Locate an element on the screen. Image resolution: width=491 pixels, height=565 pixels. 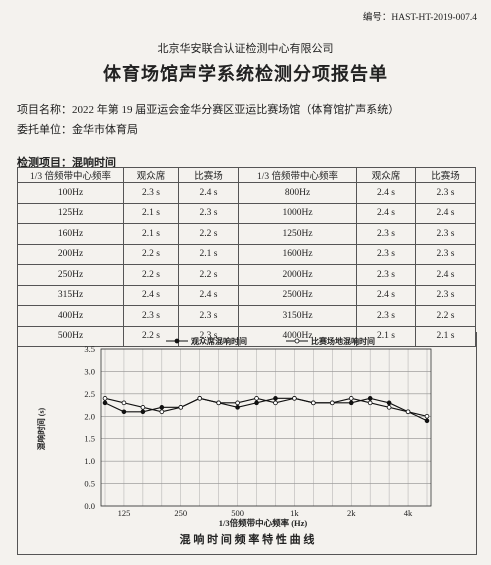
table-row: 125Hz 2.1 s 2.3 s 1000Hz 2.4 s 2.4 s is located at coordinates (246, 213).